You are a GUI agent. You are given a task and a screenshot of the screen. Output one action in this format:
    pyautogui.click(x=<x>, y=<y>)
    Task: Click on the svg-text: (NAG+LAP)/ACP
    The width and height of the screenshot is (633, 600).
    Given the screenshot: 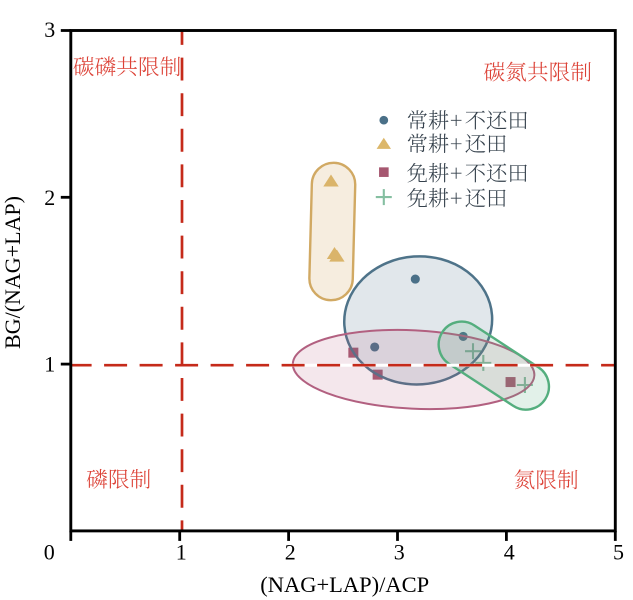 What is the action you would take?
    pyautogui.click(x=344, y=584)
    